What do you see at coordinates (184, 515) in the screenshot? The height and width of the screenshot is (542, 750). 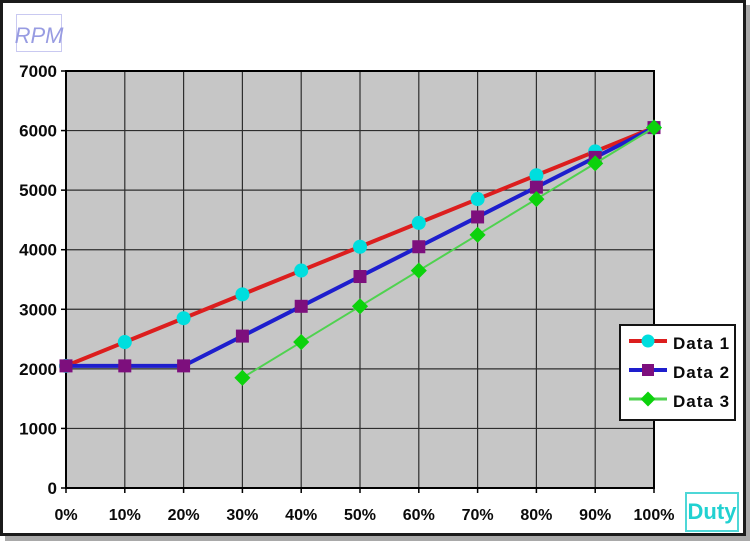 I see `x-tick-label: 20%` at bounding box center [184, 515].